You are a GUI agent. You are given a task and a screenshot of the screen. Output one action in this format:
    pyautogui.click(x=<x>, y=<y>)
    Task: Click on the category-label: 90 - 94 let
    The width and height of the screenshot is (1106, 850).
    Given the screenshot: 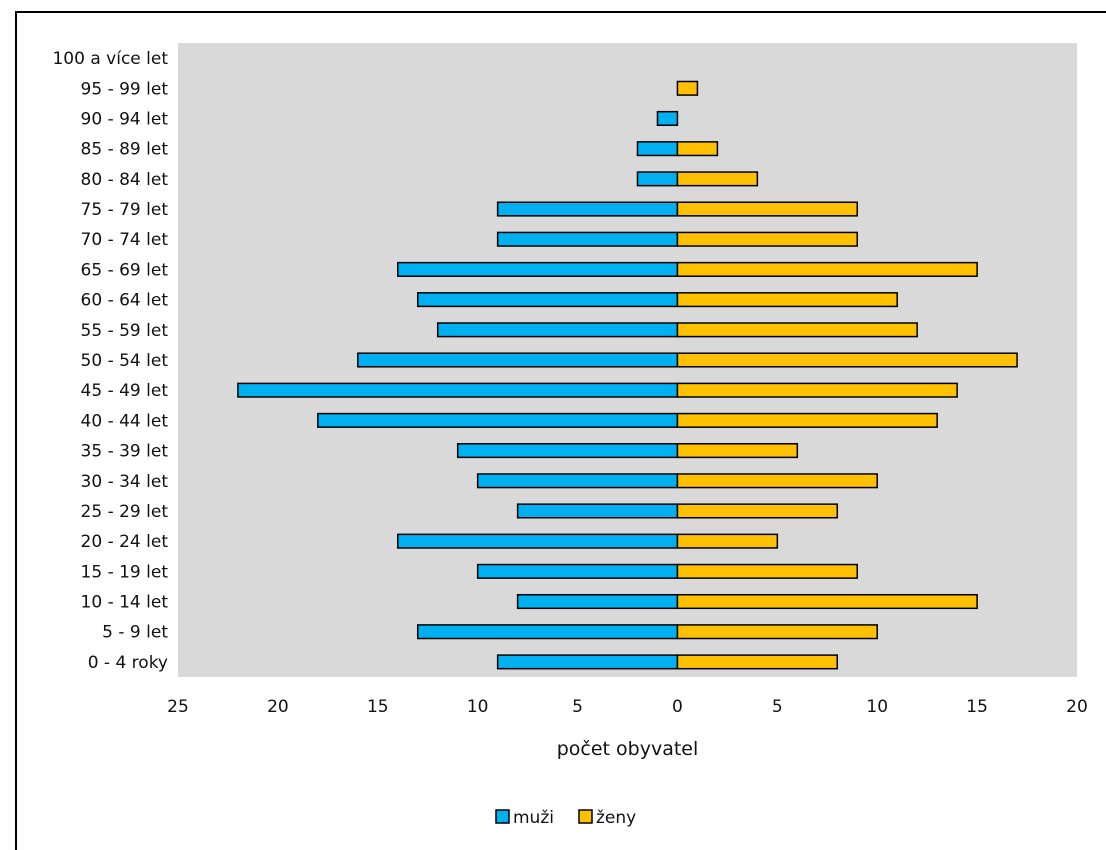 What is the action you would take?
    pyautogui.click(x=125, y=119)
    